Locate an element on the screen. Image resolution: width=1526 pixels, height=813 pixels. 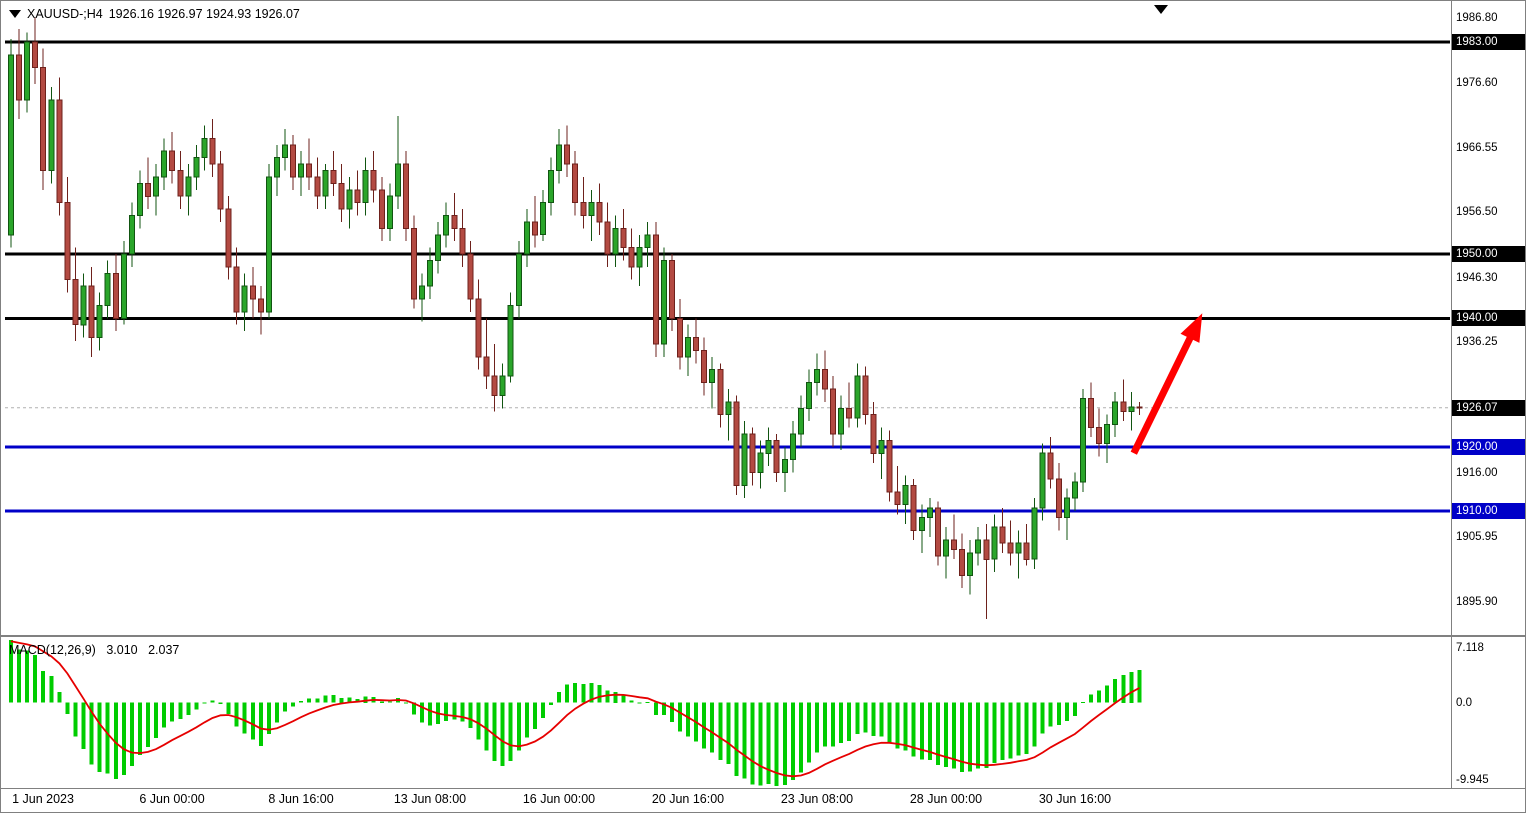
price-axis-tick: 1956.50 is located at coordinates (1477, 212).